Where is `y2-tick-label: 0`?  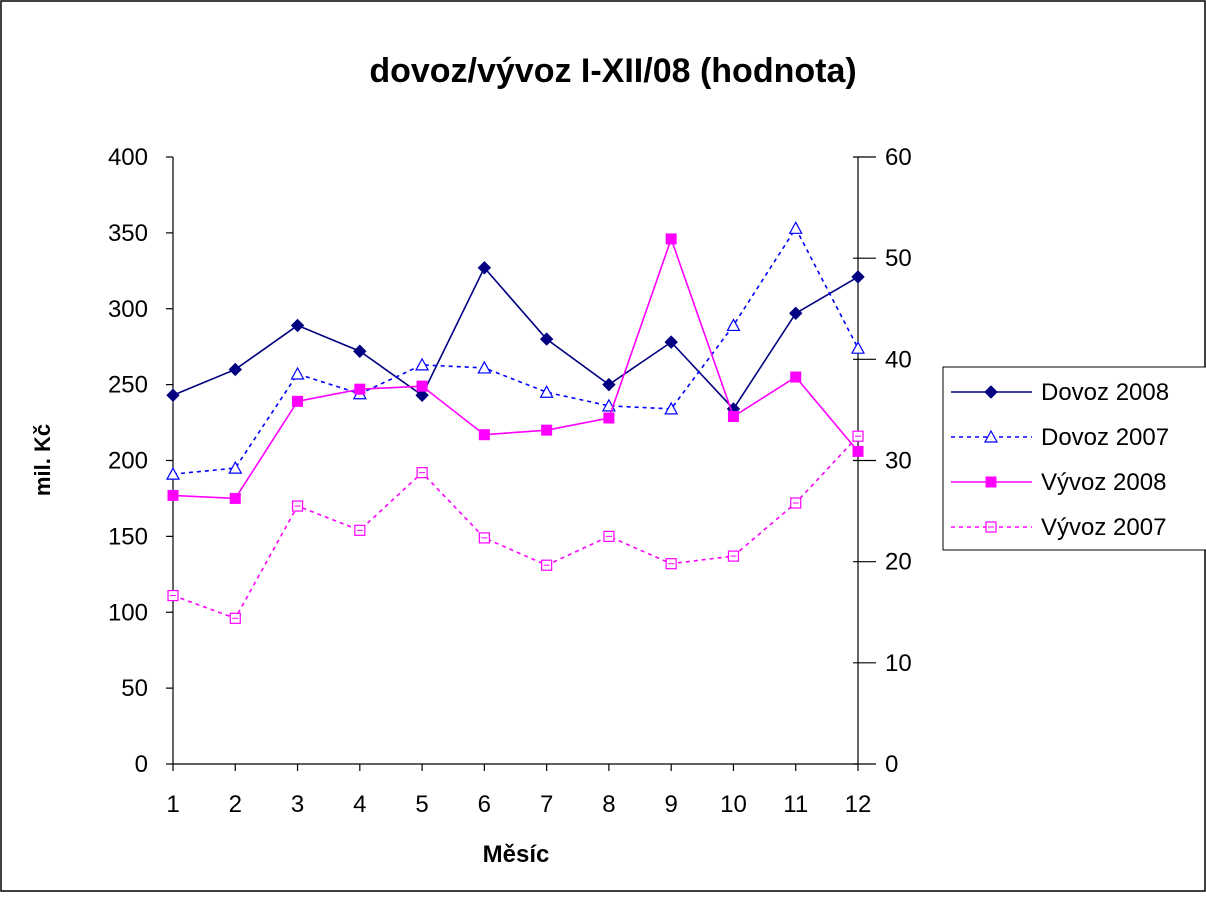
y2-tick-label: 0 is located at coordinates (891, 764).